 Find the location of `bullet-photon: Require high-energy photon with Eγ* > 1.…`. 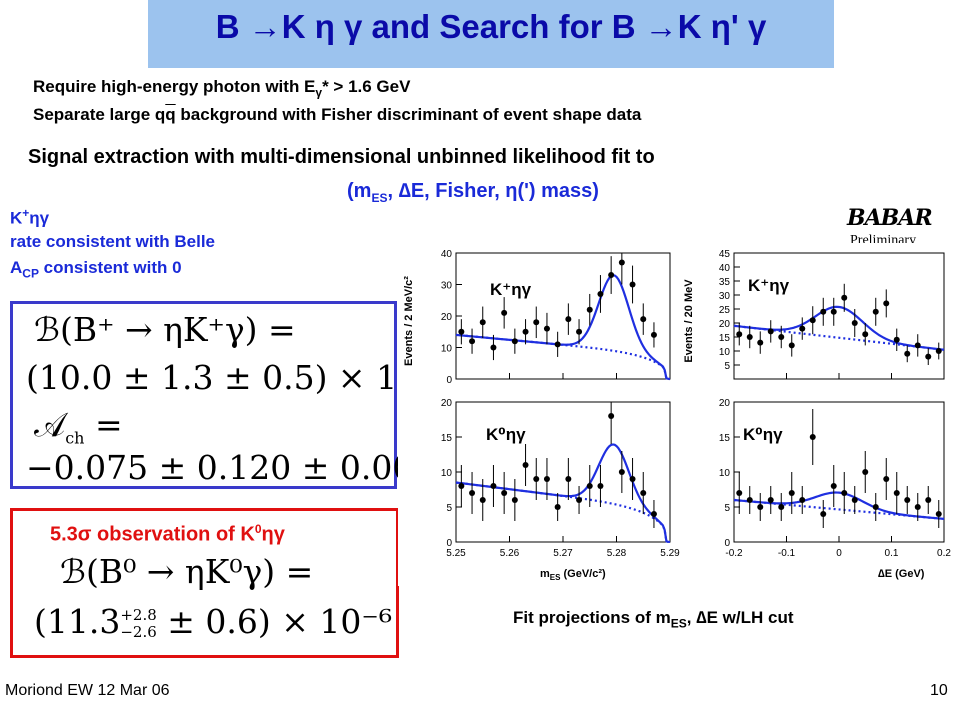

bullet-photon: Require high-energy photon with Eγ* > 1.… is located at coordinates (221, 88).